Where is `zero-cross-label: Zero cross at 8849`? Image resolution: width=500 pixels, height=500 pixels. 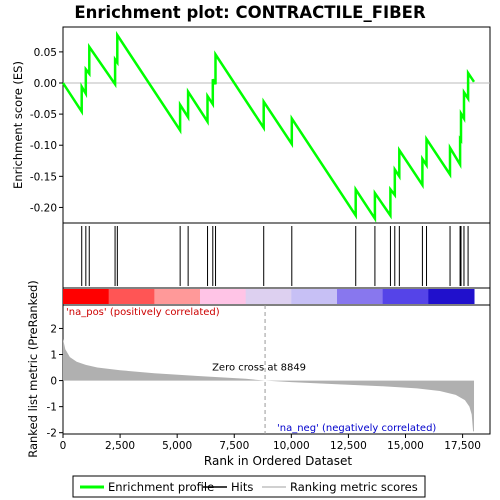
zero-cross-label: Zero cross at 8849 is located at coordinates (259, 368).